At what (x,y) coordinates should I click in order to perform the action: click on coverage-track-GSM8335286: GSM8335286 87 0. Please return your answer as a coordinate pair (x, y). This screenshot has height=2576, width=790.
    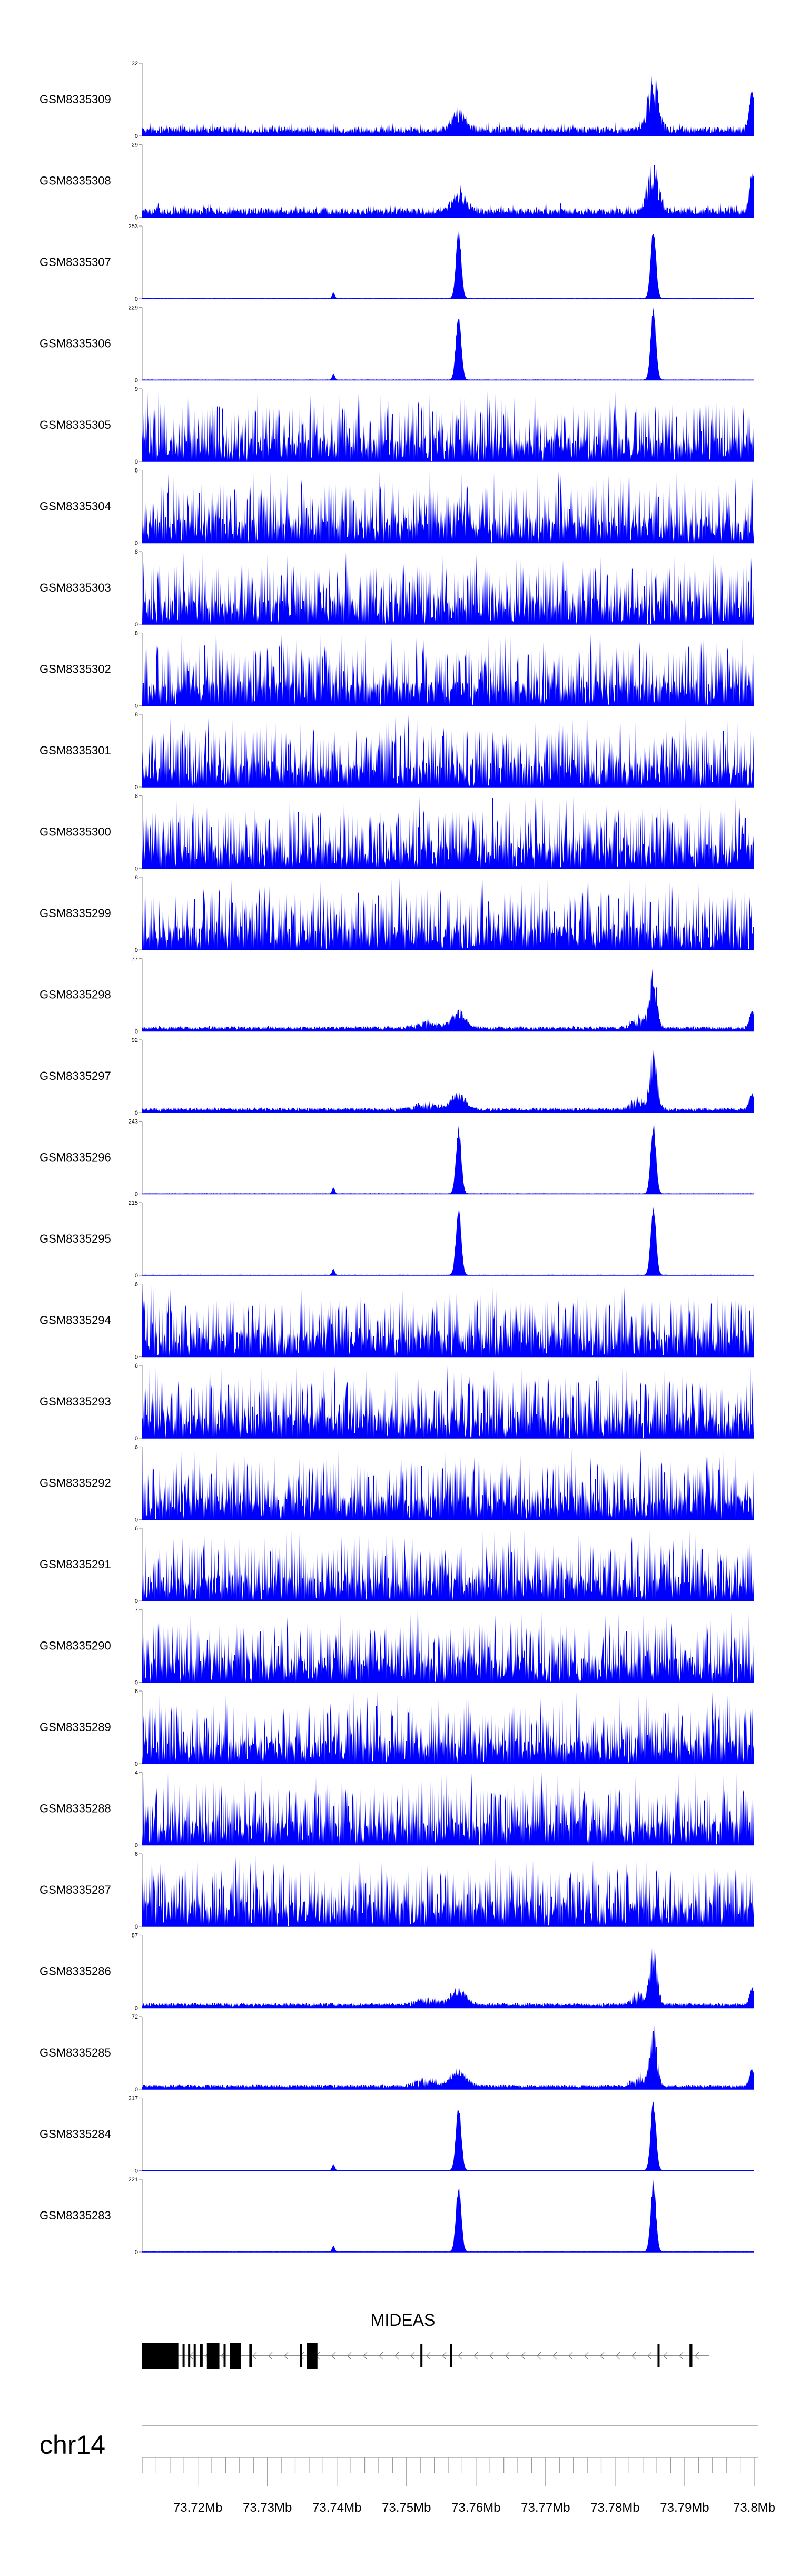
    Looking at the image, I should click on (396, 1972).